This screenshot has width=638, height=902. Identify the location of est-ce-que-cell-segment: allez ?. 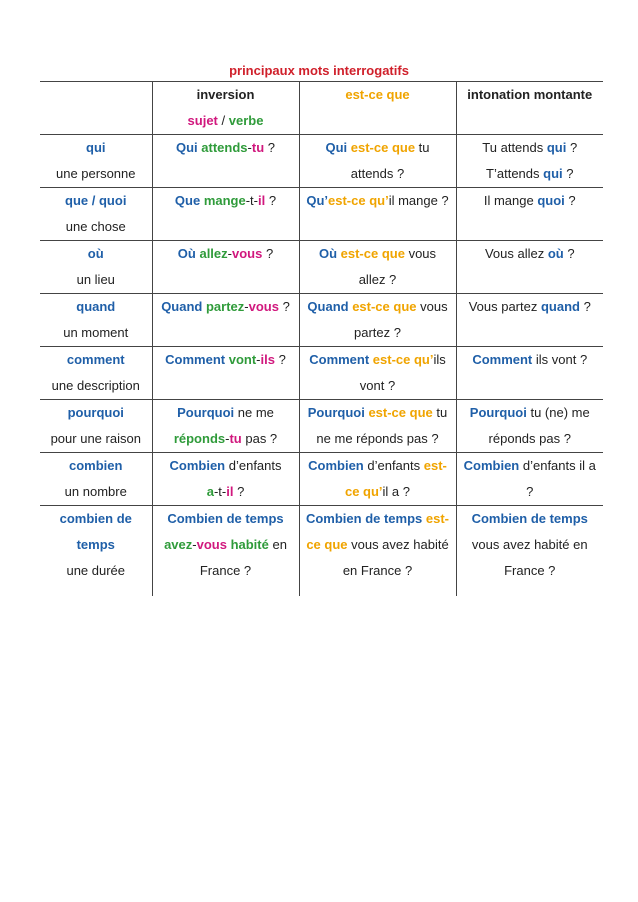
(377, 279).